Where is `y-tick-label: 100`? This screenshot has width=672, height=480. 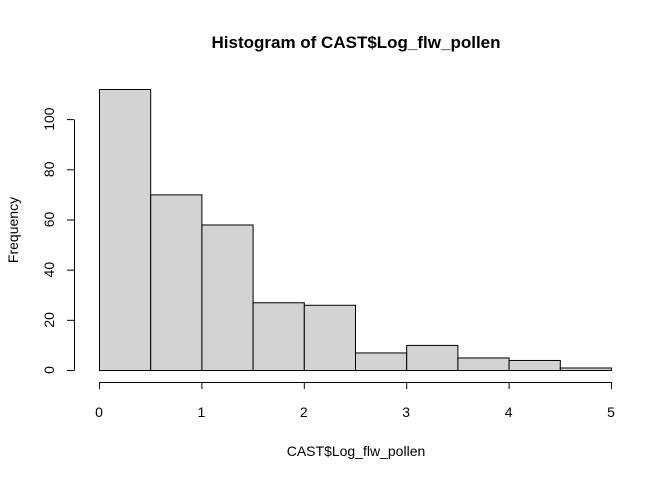 y-tick-label: 100 is located at coordinates (49, 119).